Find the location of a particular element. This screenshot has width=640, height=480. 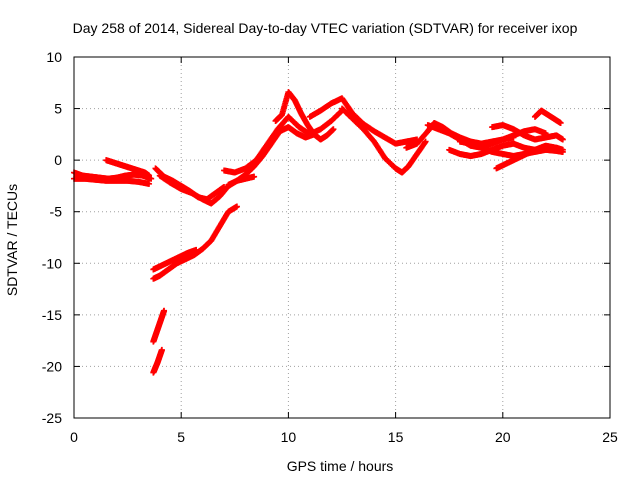

series-arc-u is located at coordinates (511, 149).